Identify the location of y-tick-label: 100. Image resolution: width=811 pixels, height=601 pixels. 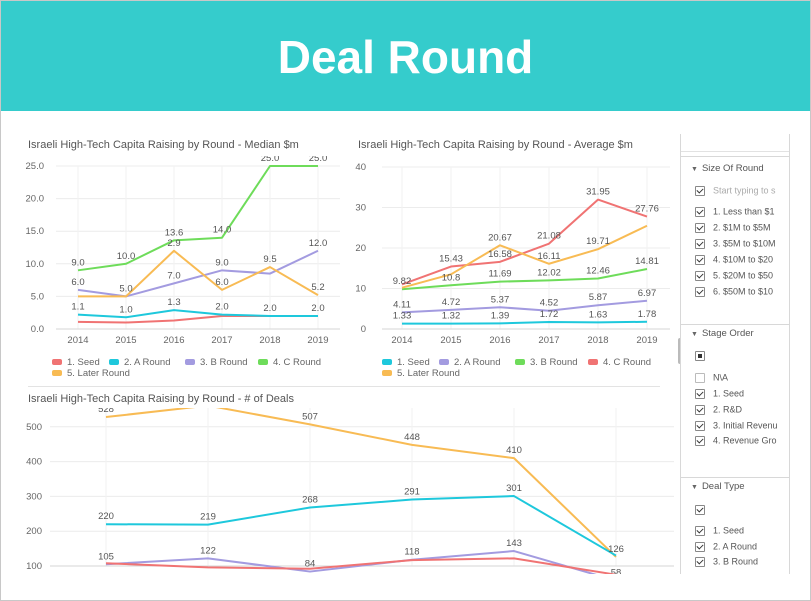
(34, 566).